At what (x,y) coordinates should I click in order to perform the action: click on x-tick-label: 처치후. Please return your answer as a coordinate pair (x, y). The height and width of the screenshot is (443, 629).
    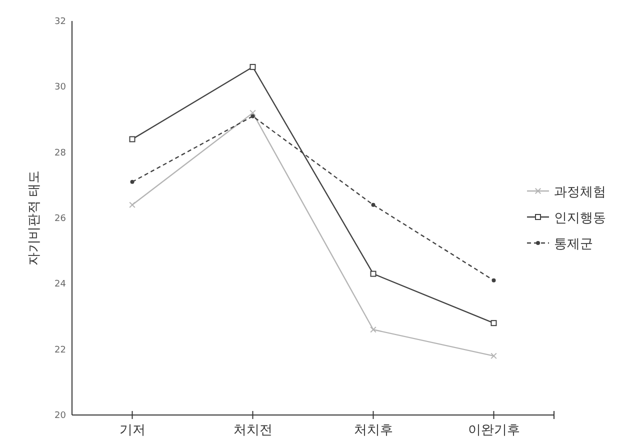
    Looking at the image, I should click on (373, 430).